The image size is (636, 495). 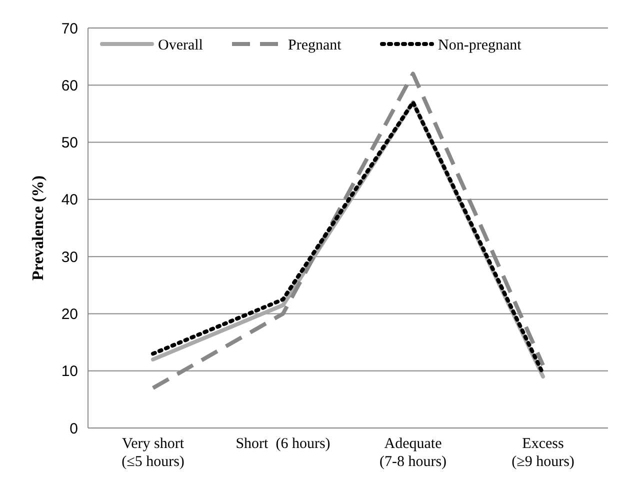 What do you see at coordinates (69, 29) in the screenshot?
I see `y-tick-label: 70` at bounding box center [69, 29].